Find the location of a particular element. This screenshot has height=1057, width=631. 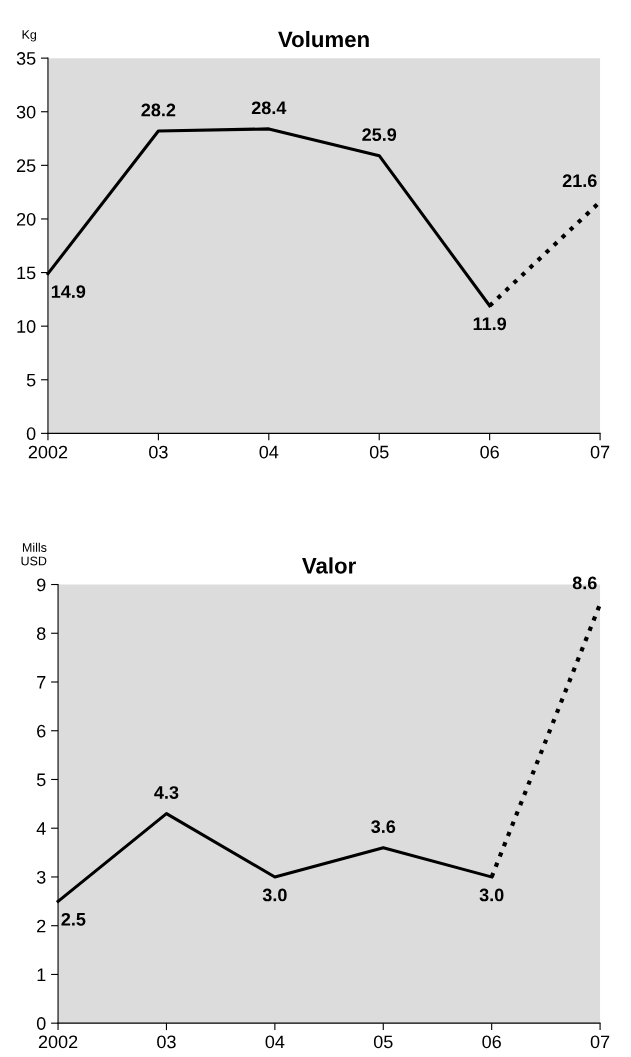

y-axis-title: Kg is located at coordinates (29, 36).